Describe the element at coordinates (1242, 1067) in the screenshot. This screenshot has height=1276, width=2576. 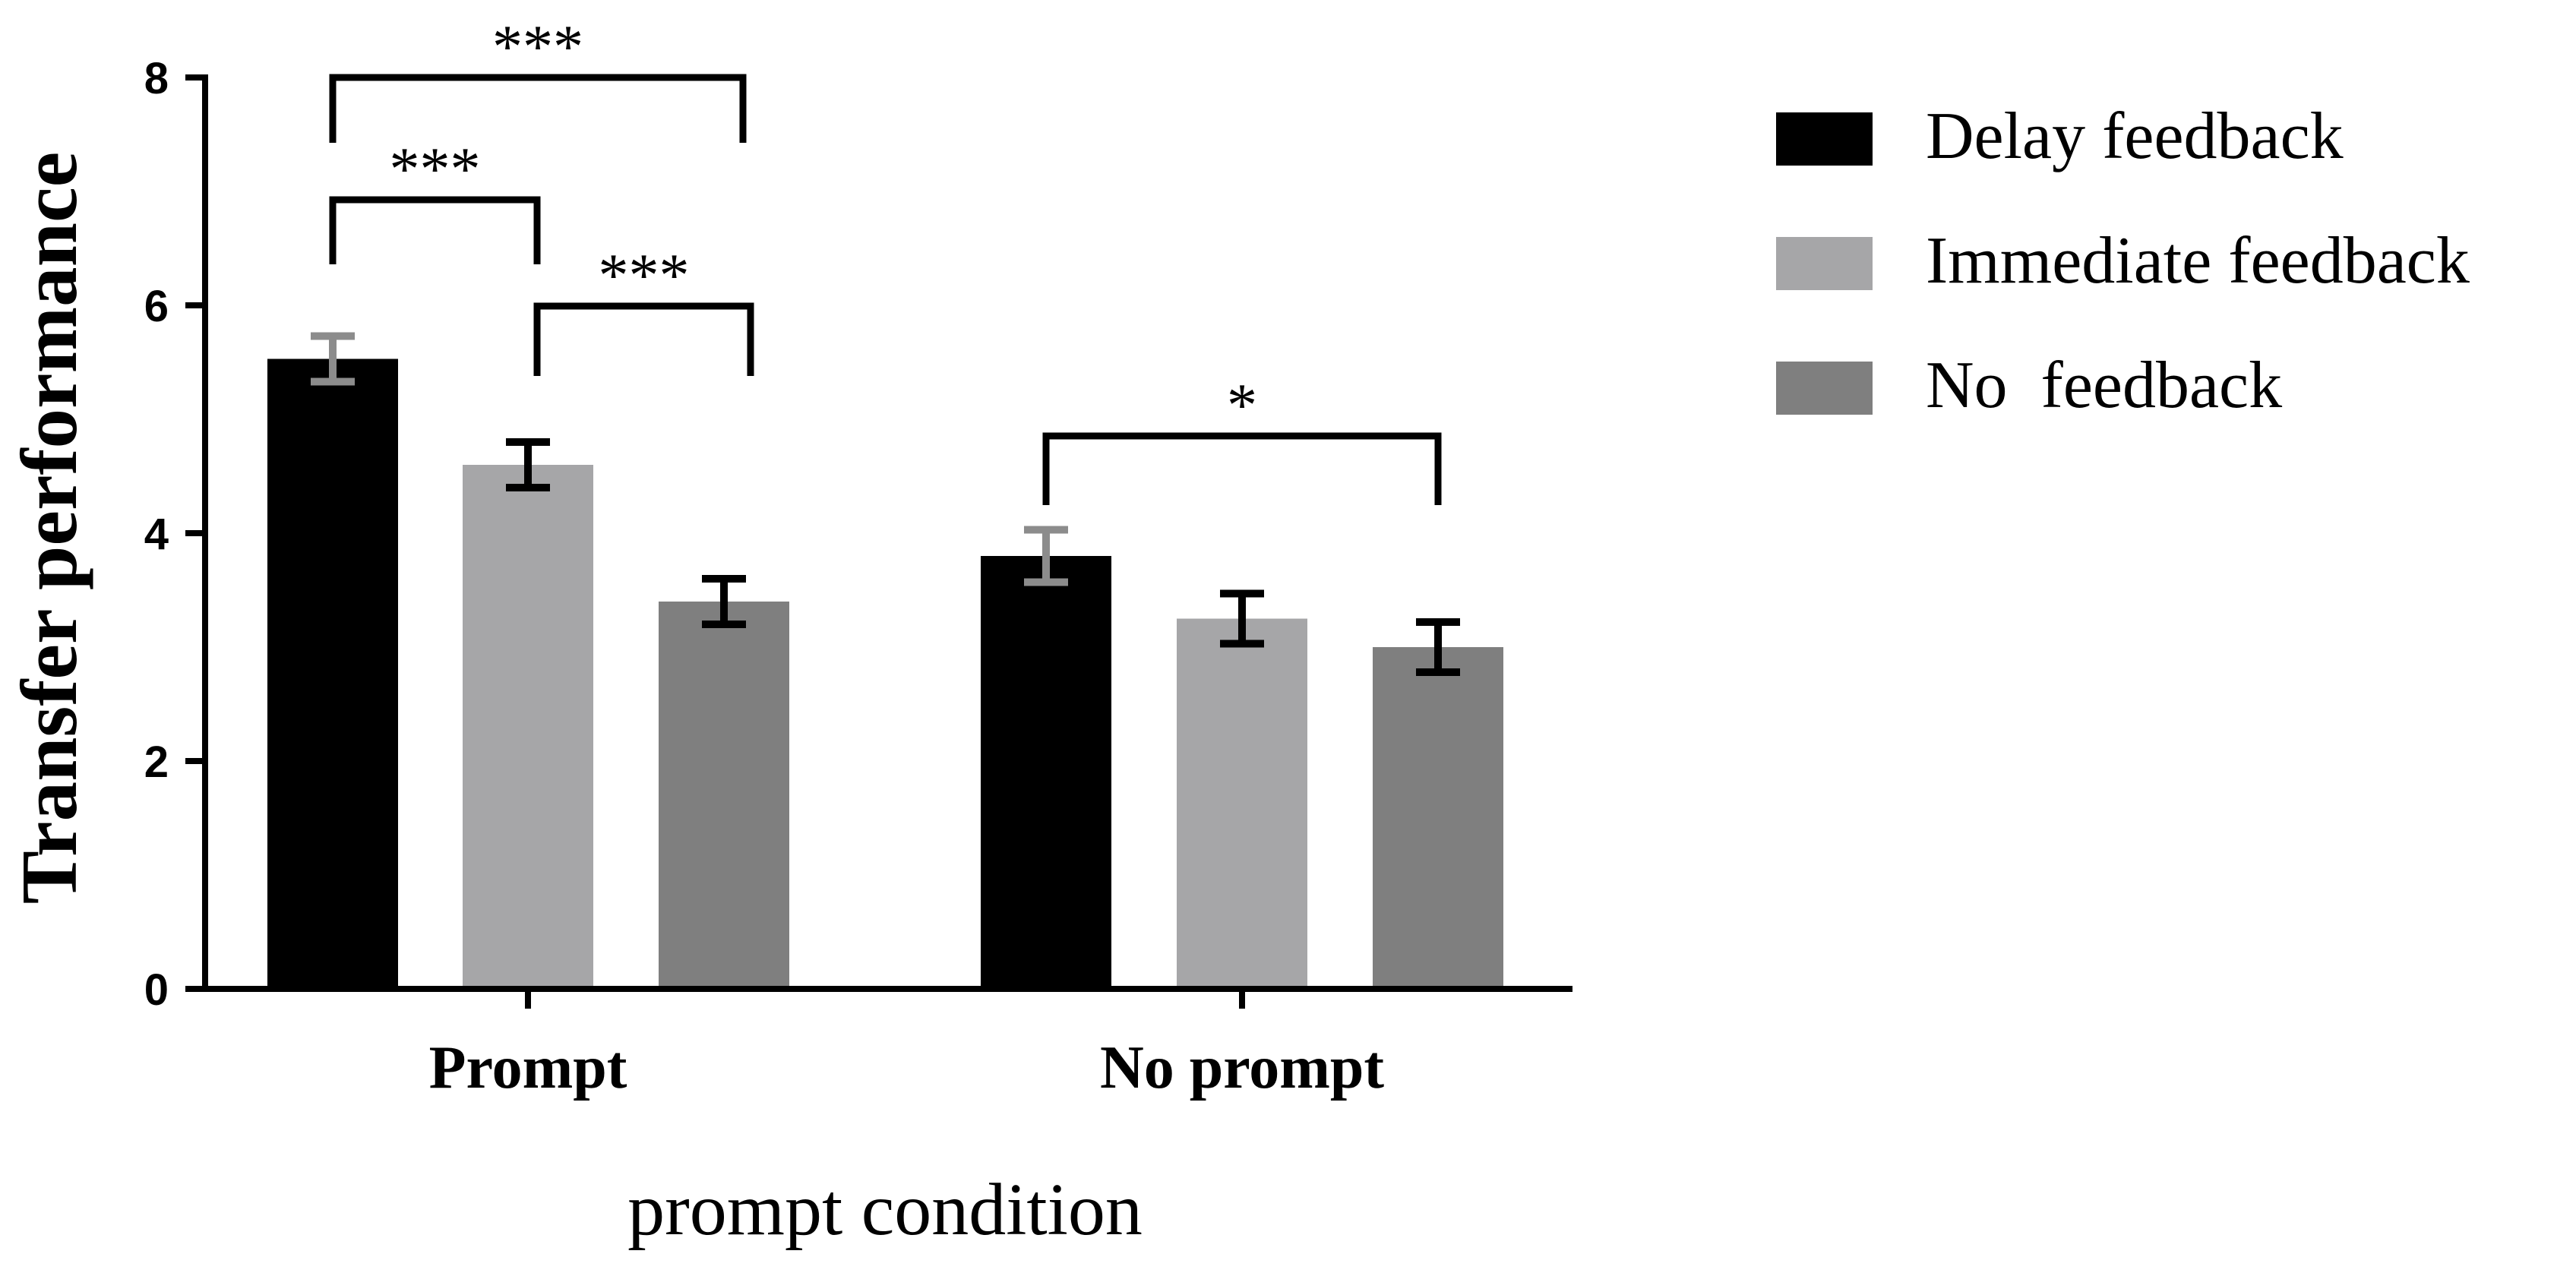
I see `x-tick-label-1: No prompt` at that location.